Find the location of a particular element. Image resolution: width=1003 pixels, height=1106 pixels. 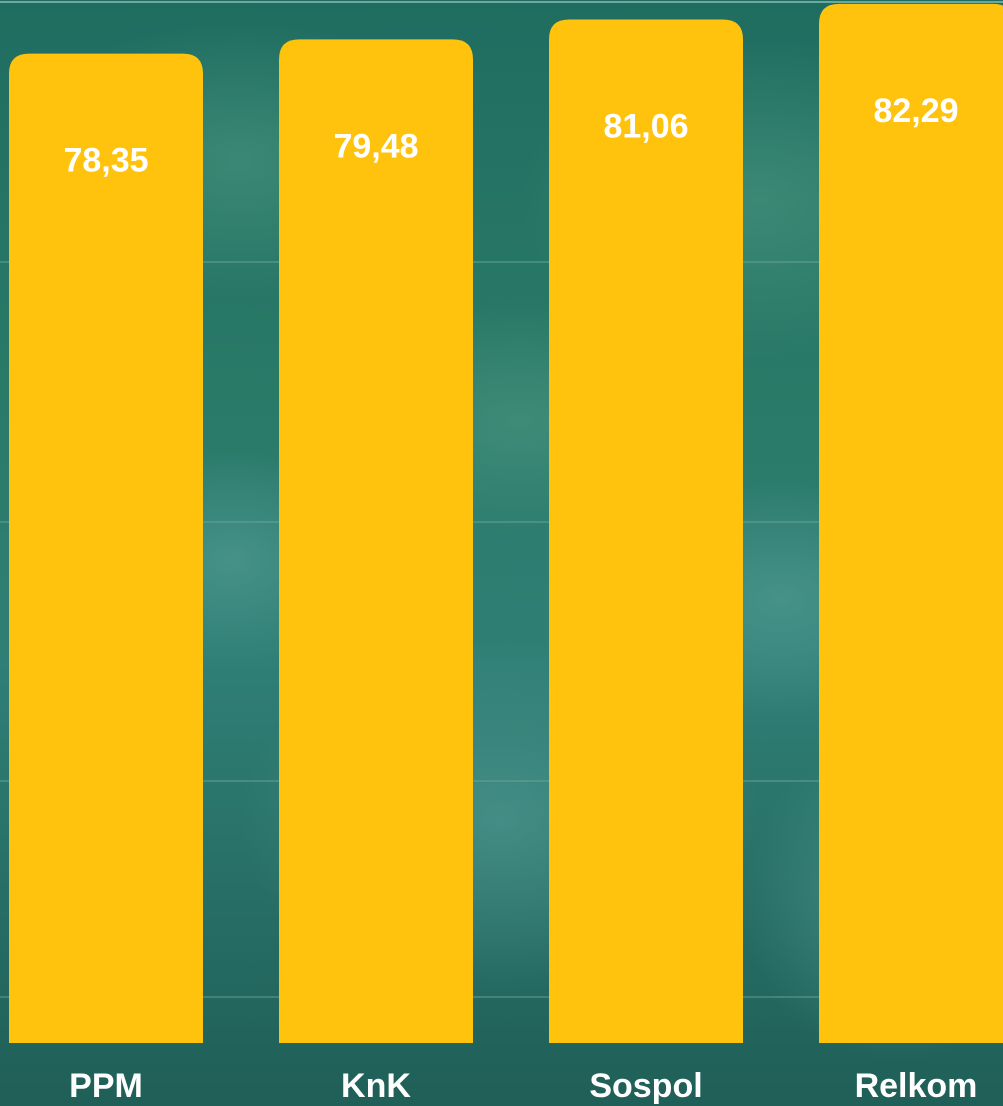

value-labels: 78,35 79,48 81,06 82,29 is located at coordinates (510, 136).